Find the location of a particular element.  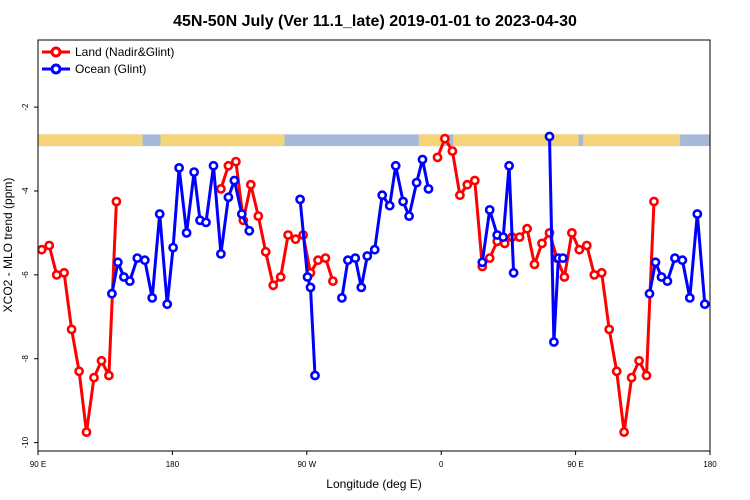

map-strip-ocean is located at coordinates (374, 140).